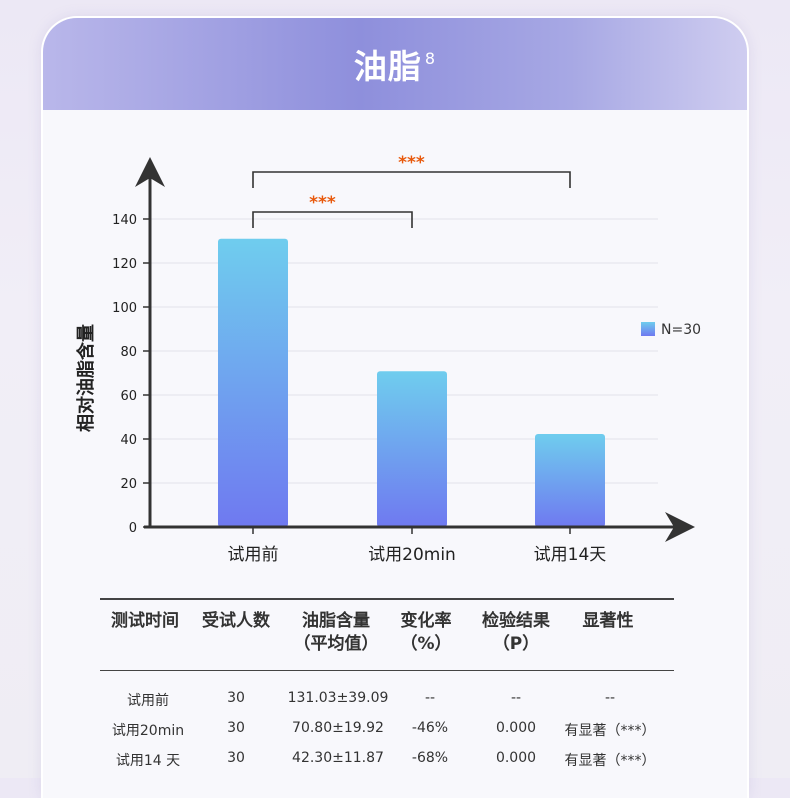 This screenshot has width=790, height=798. Describe the element at coordinates (253, 555) in the screenshot. I see `x-category-label: 试用前` at that location.